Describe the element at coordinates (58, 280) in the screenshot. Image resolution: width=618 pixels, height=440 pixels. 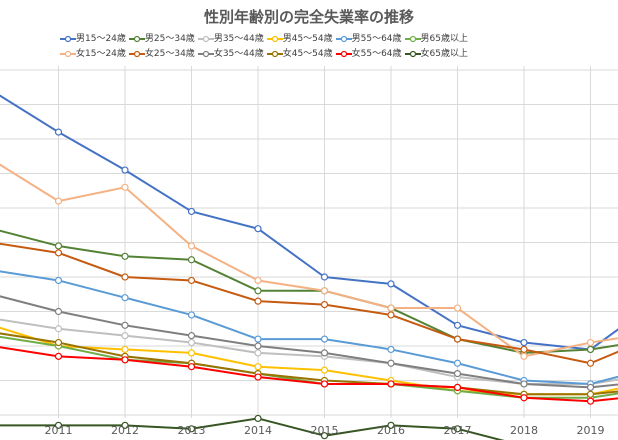
I see `data-point-s5-2011` at that location.